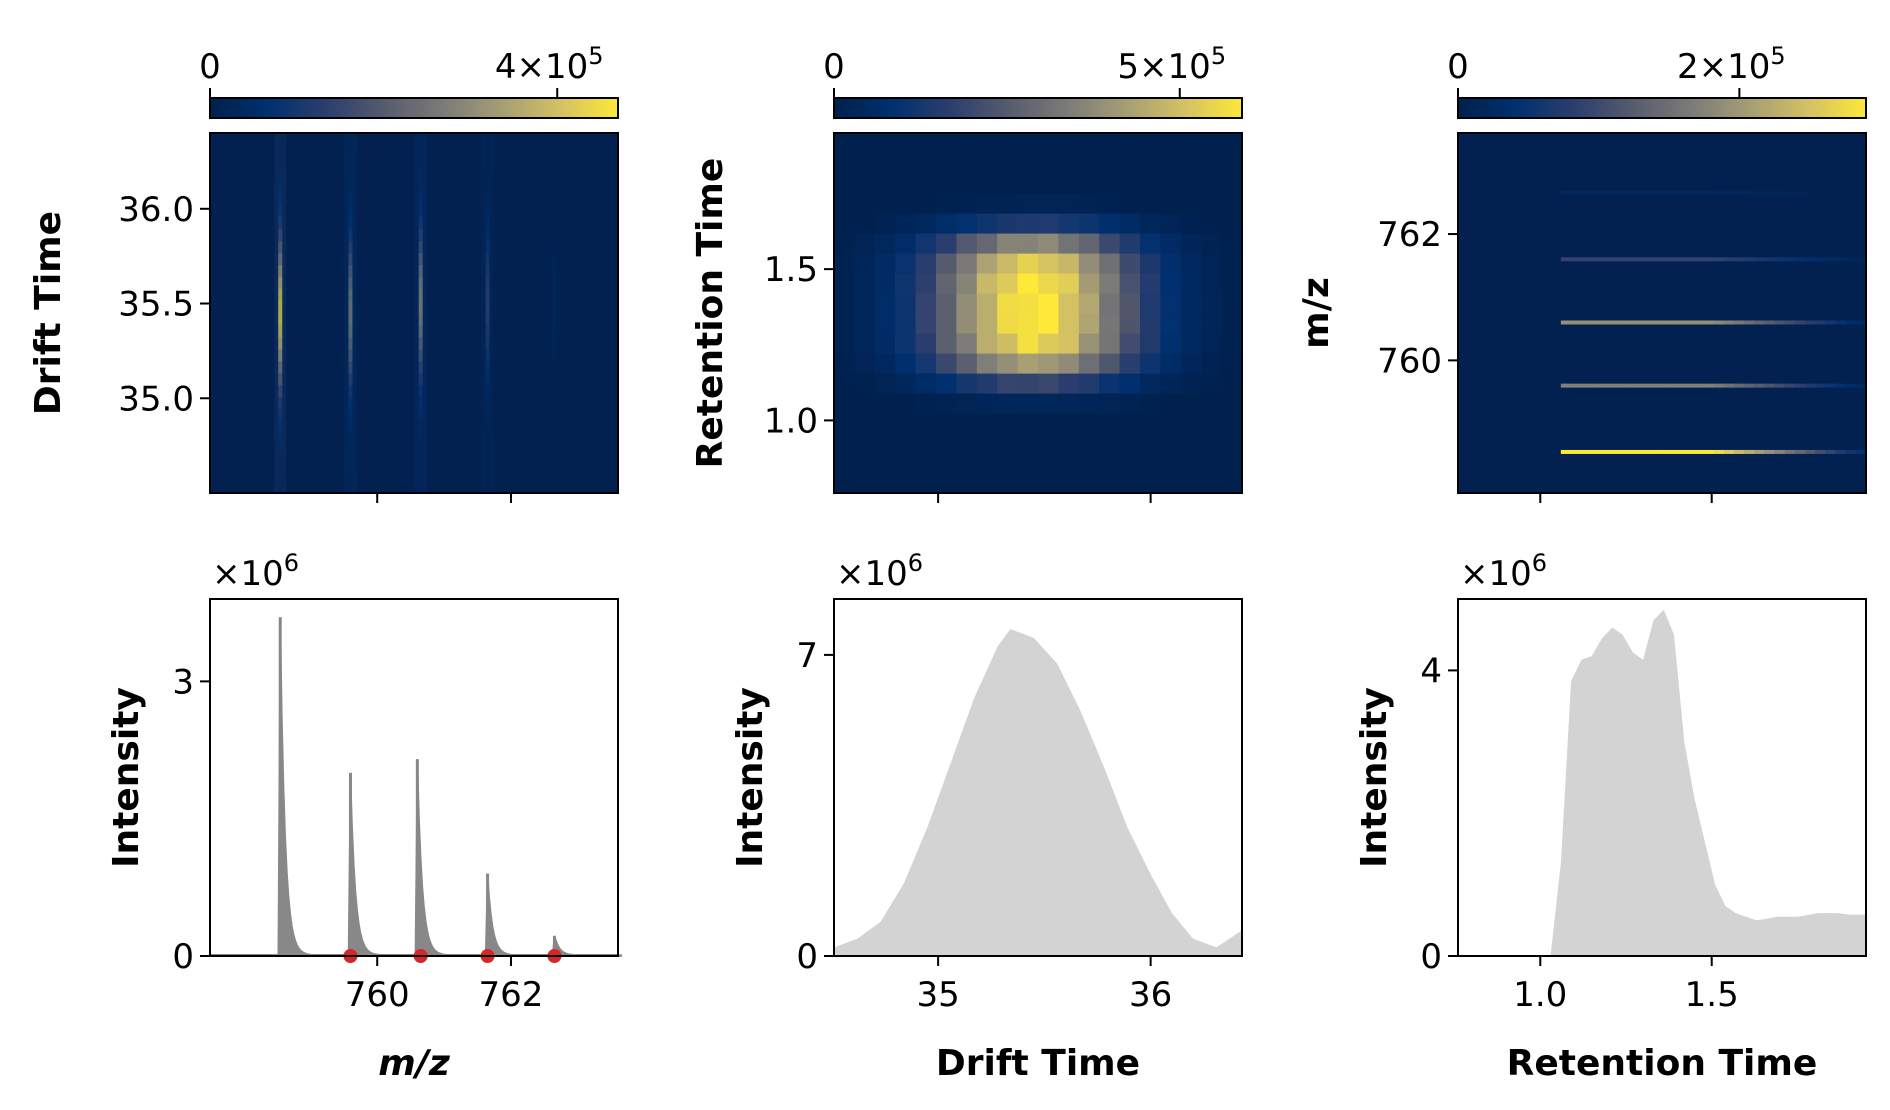 The height and width of the screenshot is (1110, 1890). Describe the element at coordinates (1038, 313) in the screenshot. I see `heatmap-image` at that location.